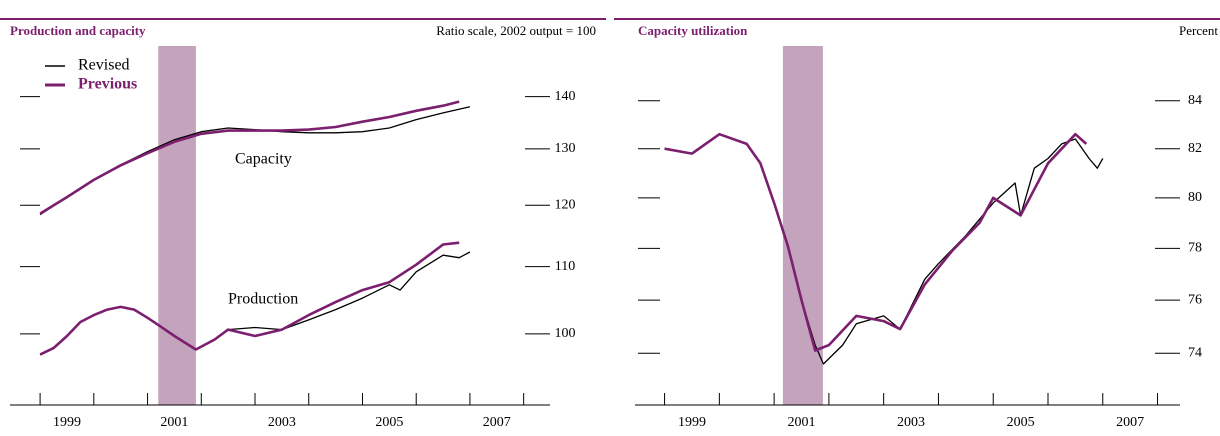 This screenshot has height=436, width=1220. Describe the element at coordinates (565, 333) in the screenshot. I see `y-tick-label: 100` at that location.